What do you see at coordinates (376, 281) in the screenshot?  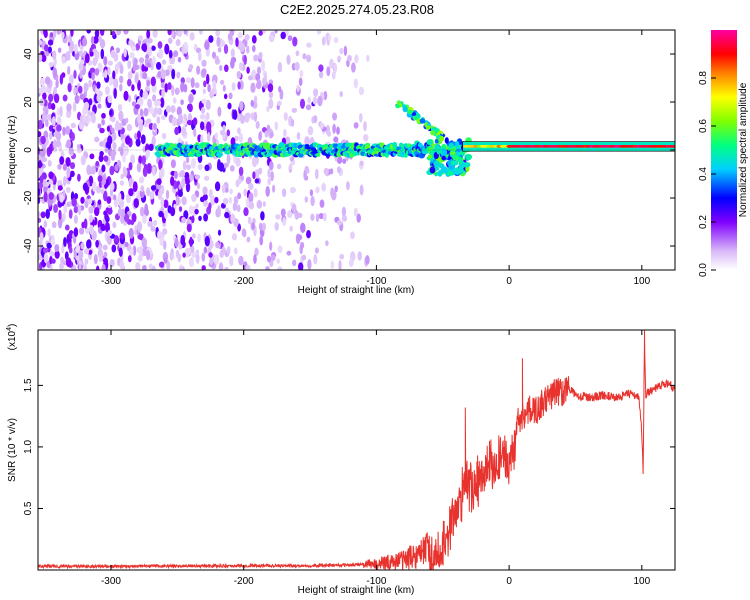 I see `x-tick-label: -100` at bounding box center [376, 281].